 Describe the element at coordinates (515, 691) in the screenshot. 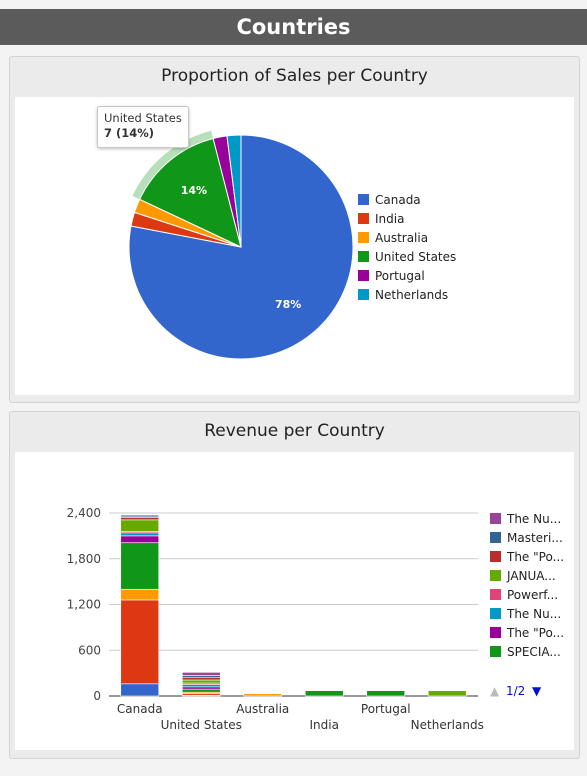

I see `legend-page-indicator: 1/2` at that location.